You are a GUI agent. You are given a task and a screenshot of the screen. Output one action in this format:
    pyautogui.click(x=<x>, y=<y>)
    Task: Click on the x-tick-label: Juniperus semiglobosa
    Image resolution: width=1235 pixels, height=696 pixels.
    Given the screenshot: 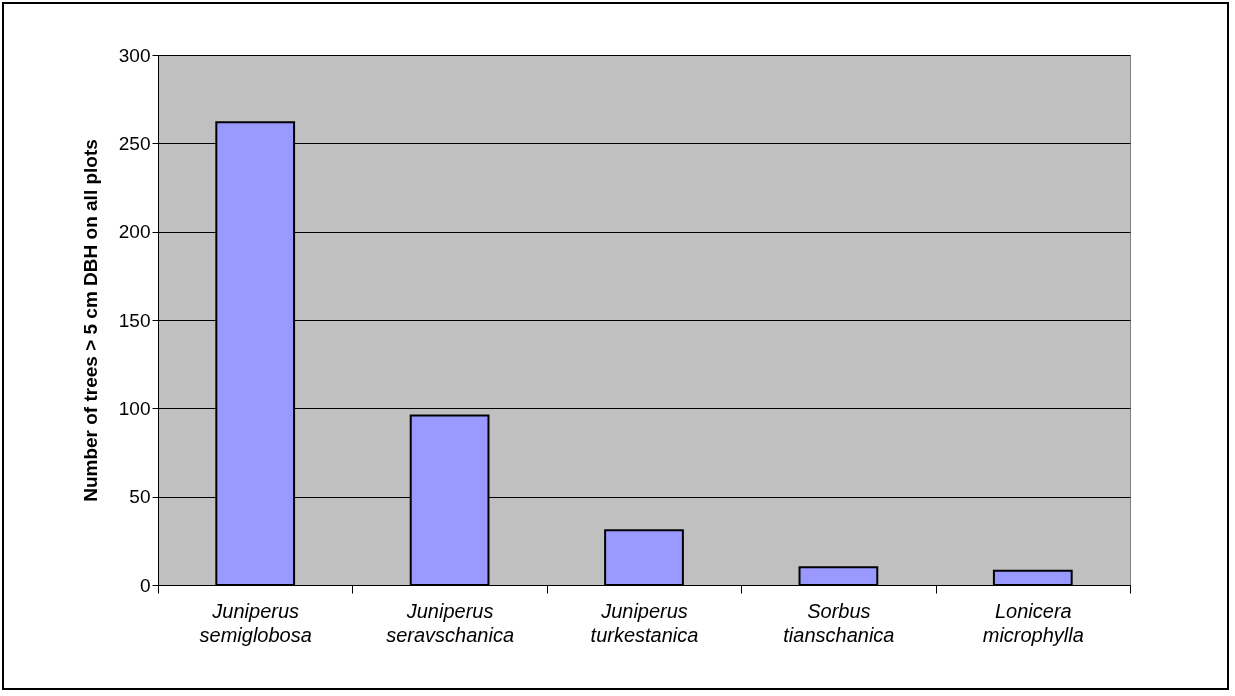 What is the action you would take?
    pyautogui.click(x=255, y=622)
    